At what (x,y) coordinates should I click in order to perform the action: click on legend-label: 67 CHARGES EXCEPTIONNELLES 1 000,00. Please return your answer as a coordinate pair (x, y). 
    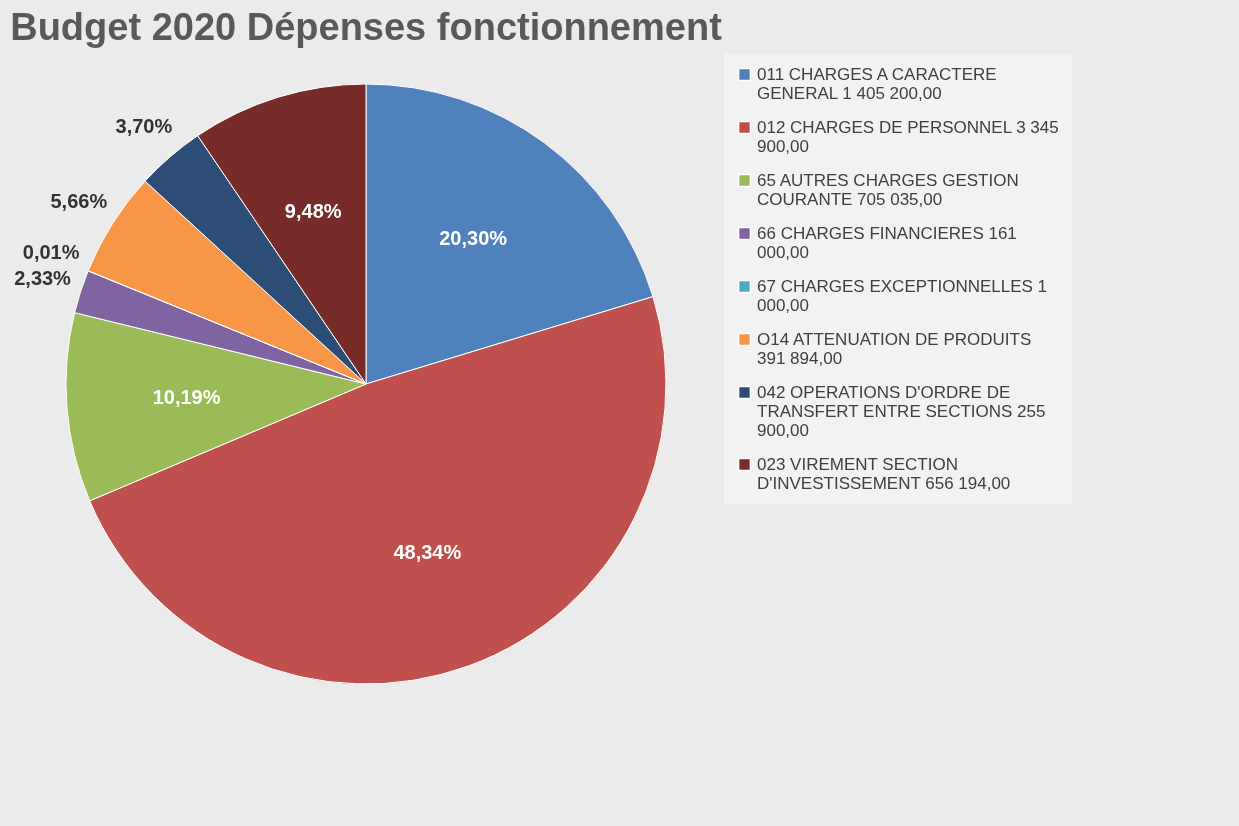
    Looking at the image, I should click on (902, 295).